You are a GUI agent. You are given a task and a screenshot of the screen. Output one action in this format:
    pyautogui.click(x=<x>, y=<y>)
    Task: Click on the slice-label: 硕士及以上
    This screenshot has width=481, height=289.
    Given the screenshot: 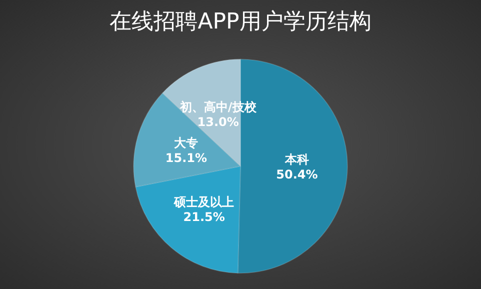 What is the action you would take?
    pyautogui.click(x=203, y=201)
    